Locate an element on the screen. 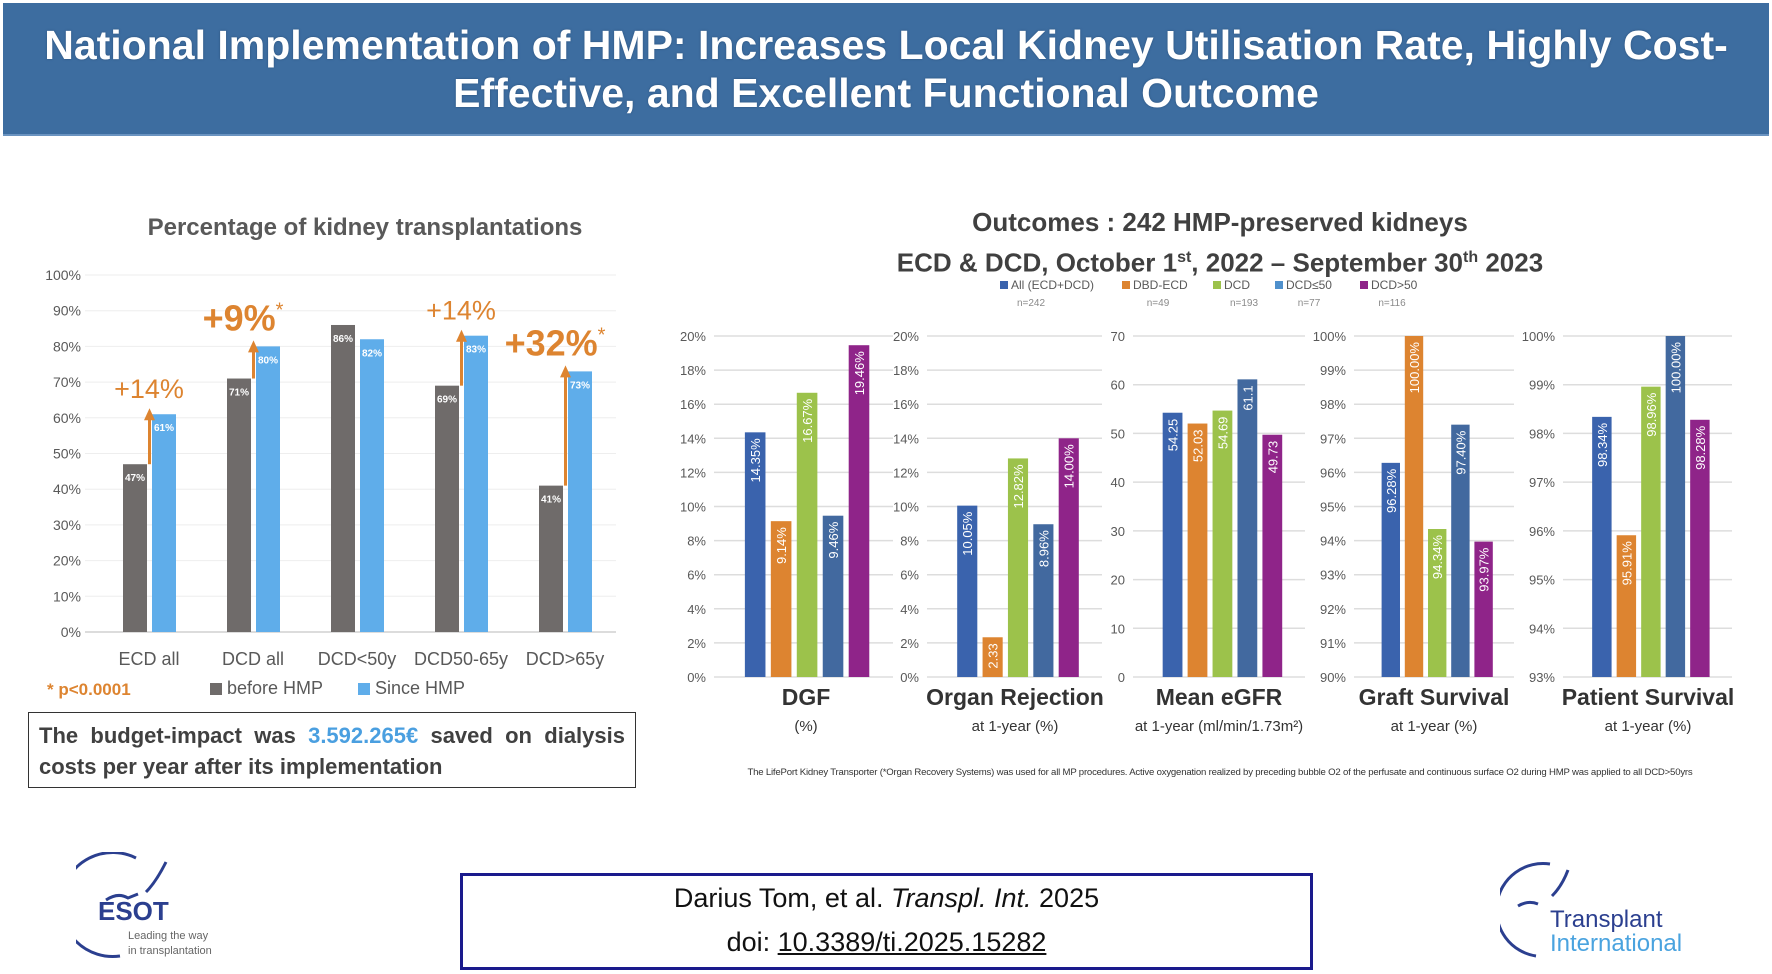  y-tick-label: 8% is located at coordinates (909, 541).